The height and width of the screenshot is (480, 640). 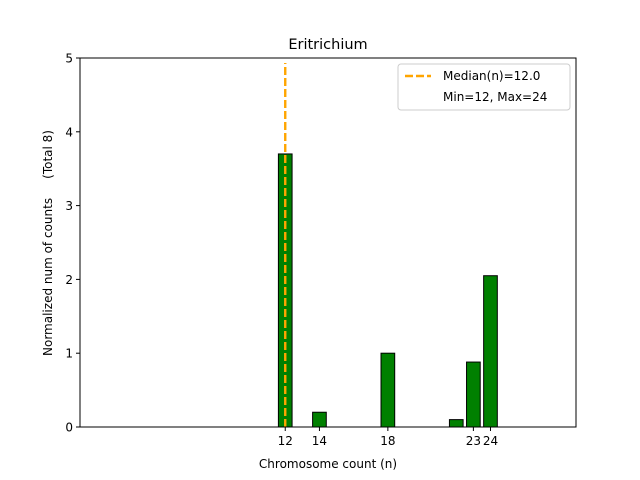 I want to click on legend-frame, so click(x=484, y=87).